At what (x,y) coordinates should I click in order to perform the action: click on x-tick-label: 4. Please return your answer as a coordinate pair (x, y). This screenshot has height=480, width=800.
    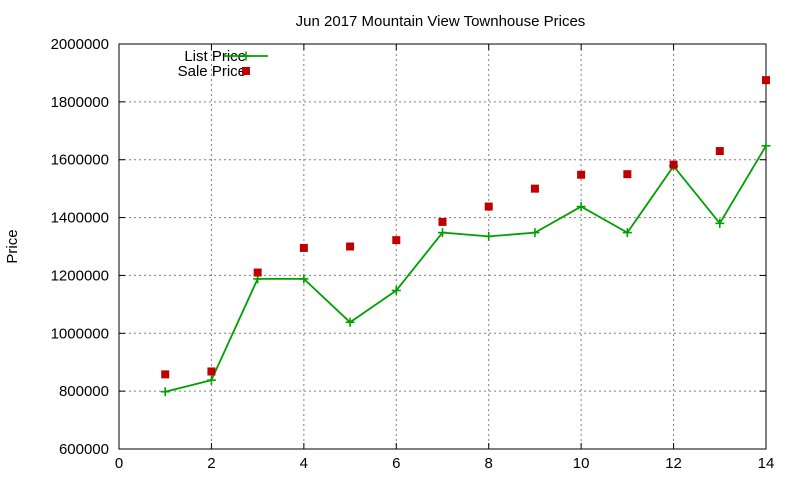
    Looking at the image, I should click on (304, 463).